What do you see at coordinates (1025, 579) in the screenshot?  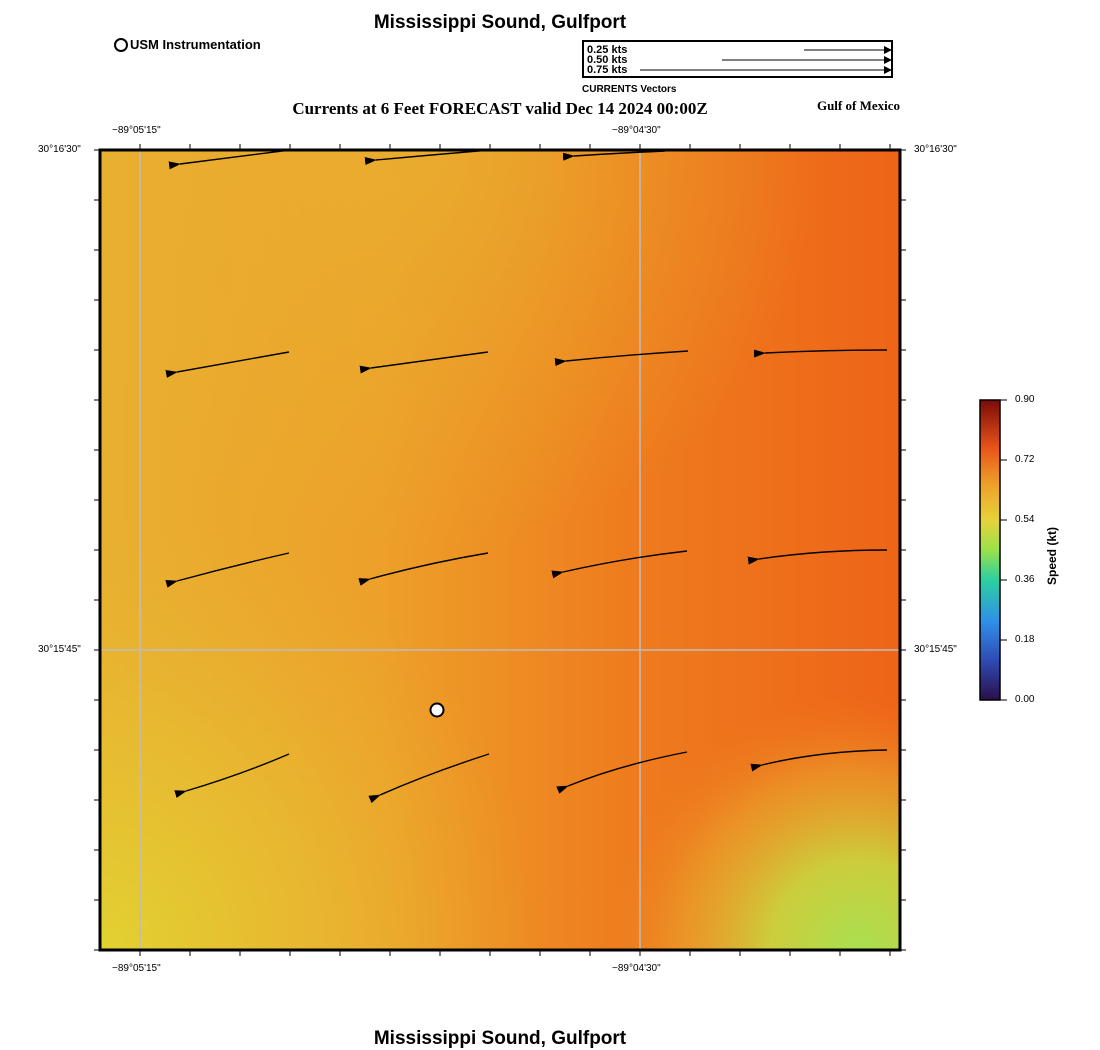 I see `colorbar-tick-label: 0.36` at bounding box center [1025, 579].